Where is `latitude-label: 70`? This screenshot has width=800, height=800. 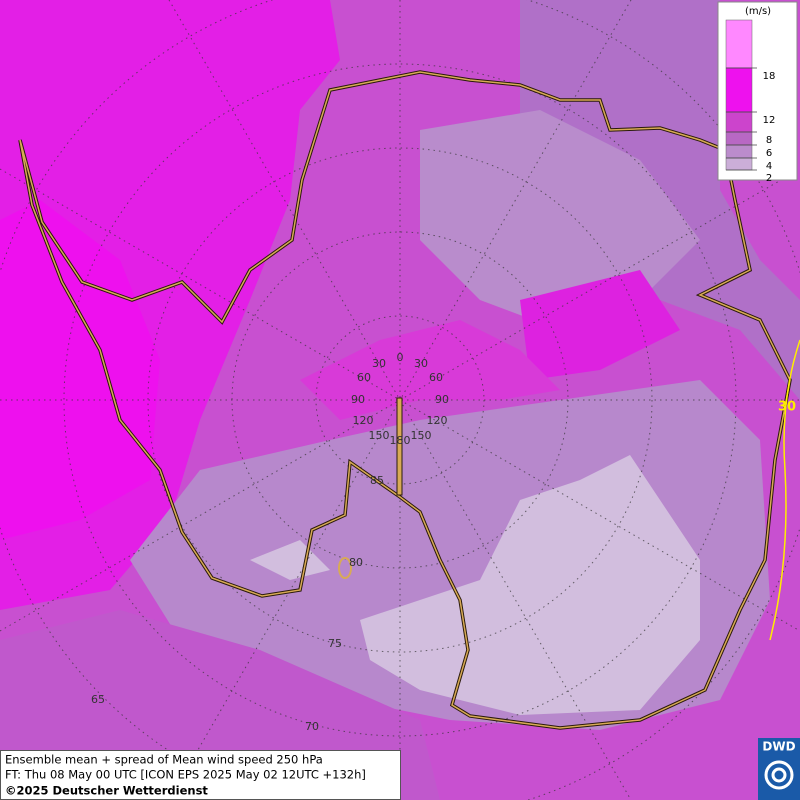
latitude-label: 70 is located at coordinates (312, 726).